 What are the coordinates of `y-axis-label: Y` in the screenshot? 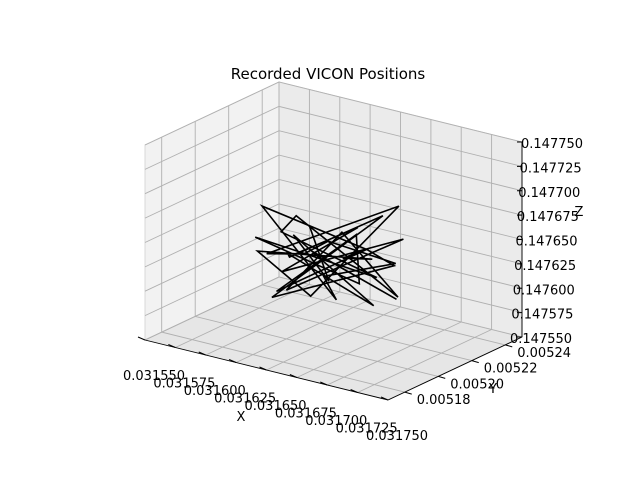 It's located at (492, 389).